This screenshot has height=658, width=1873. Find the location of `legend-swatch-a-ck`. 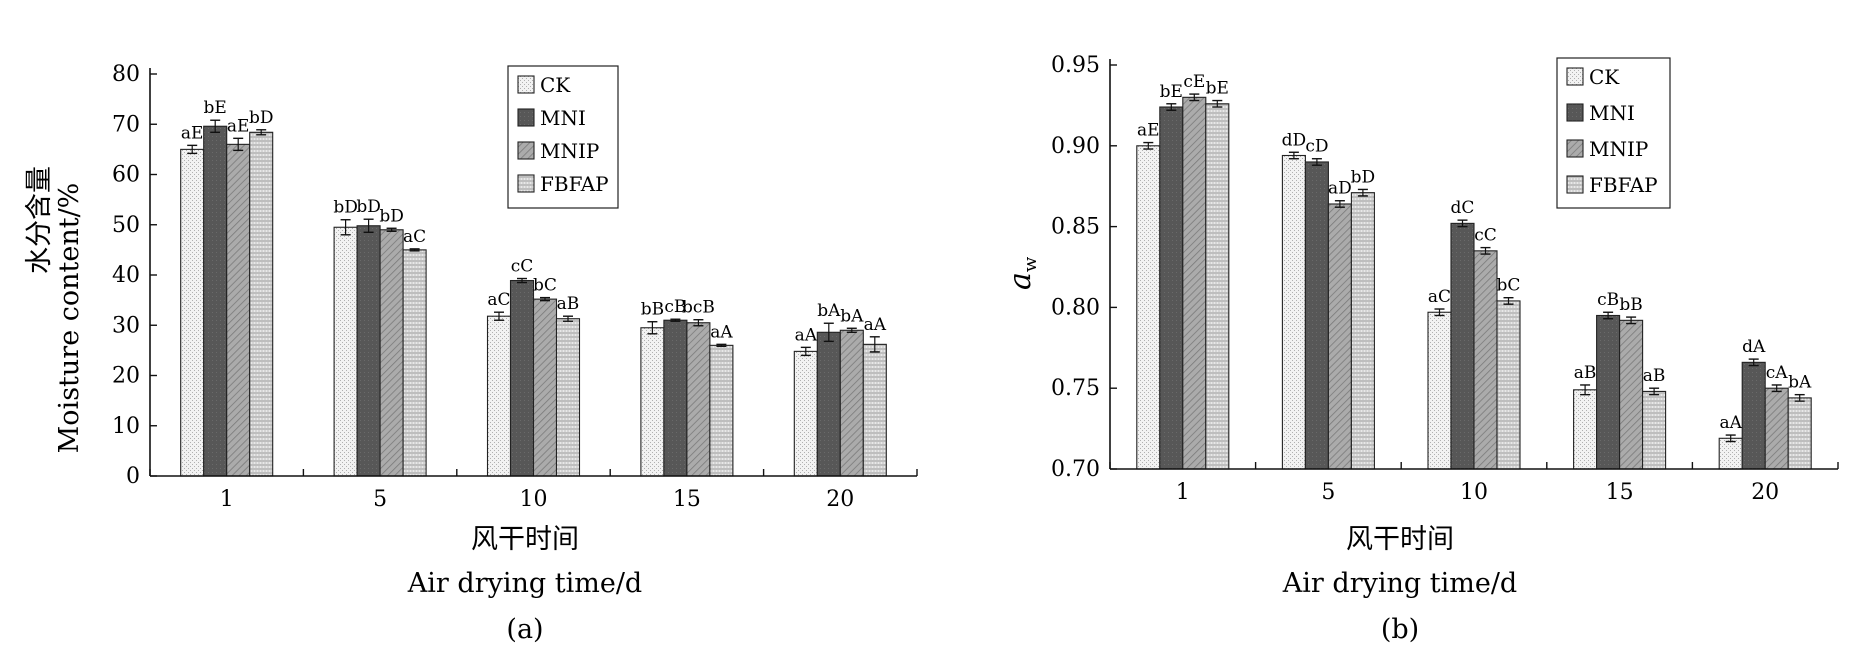

legend-swatch-a-ck is located at coordinates (526, 84).